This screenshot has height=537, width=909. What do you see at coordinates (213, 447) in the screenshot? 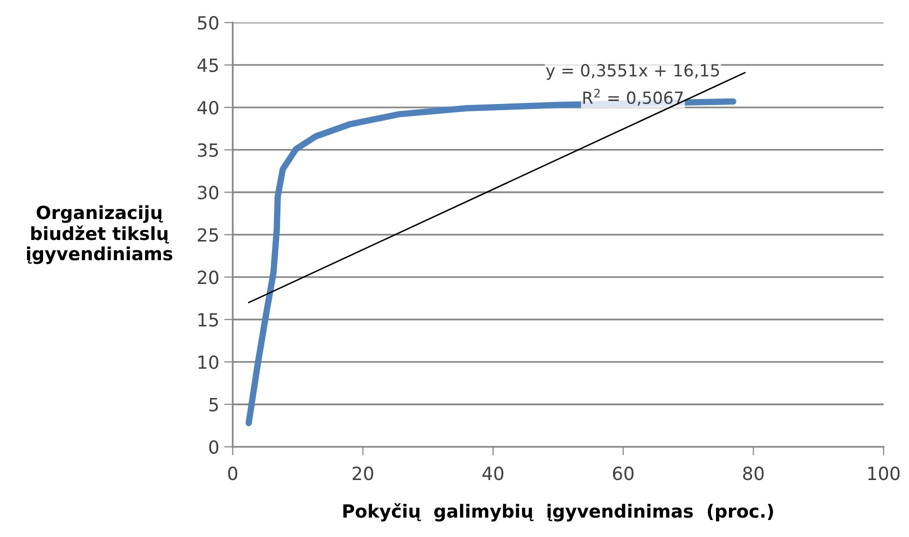
I see `y-tick-label: 0` at bounding box center [213, 447].